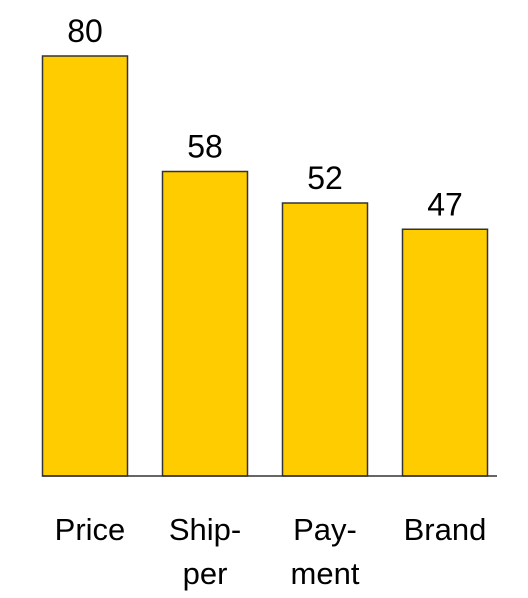  What do you see at coordinates (205, 573) in the screenshot?
I see `category-label: per` at bounding box center [205, 573].